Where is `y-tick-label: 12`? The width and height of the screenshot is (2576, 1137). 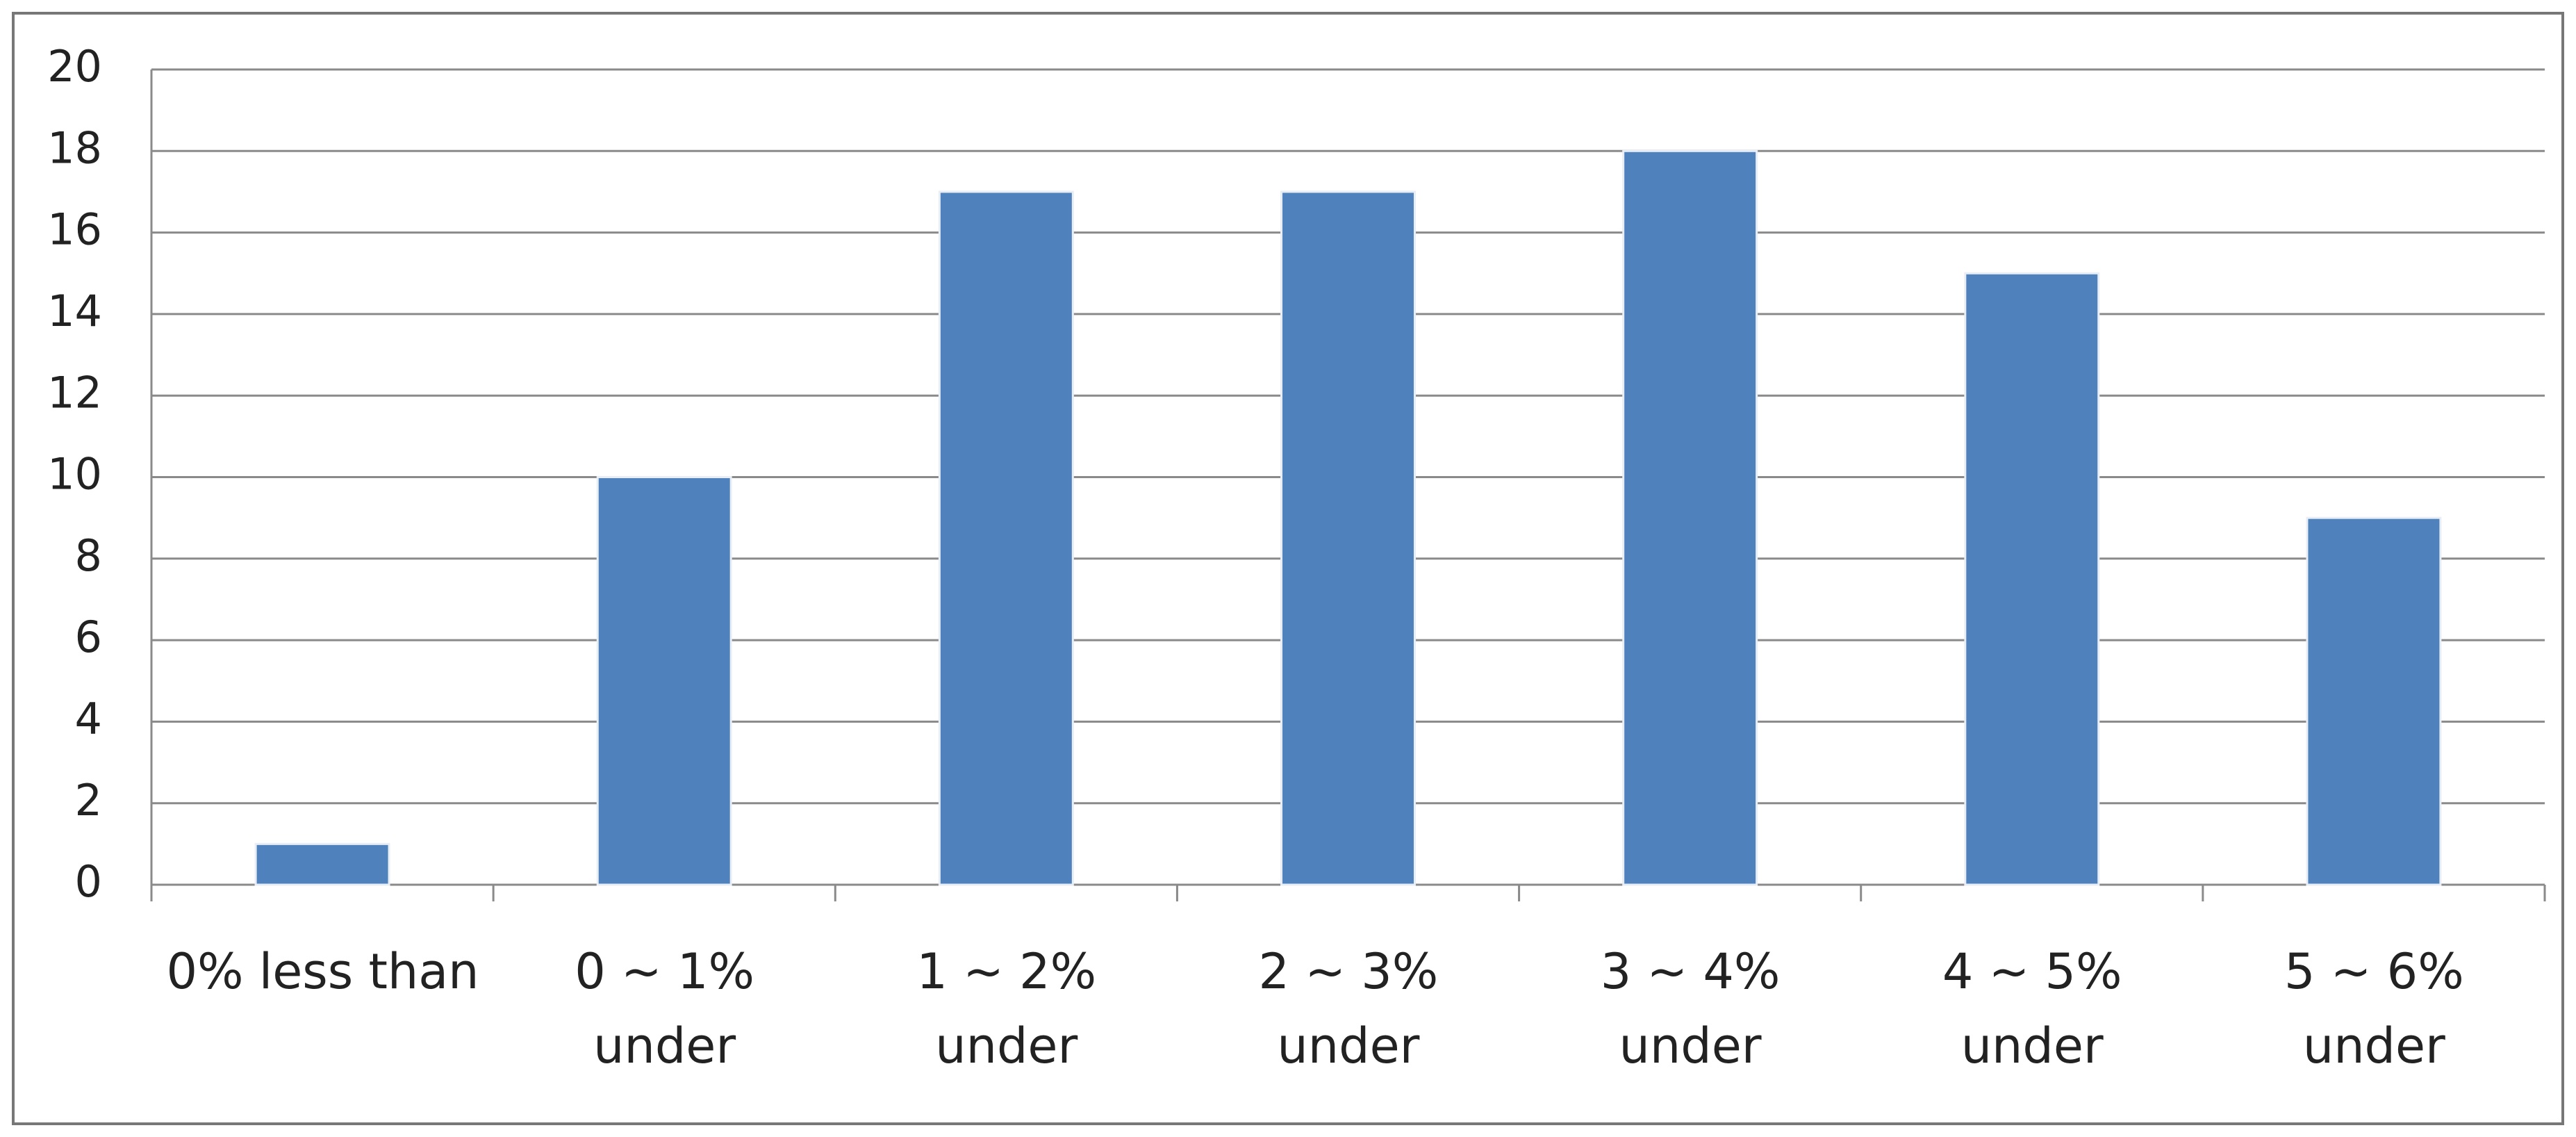
y-tick-label: 12 is located at coordinates (75, 393).